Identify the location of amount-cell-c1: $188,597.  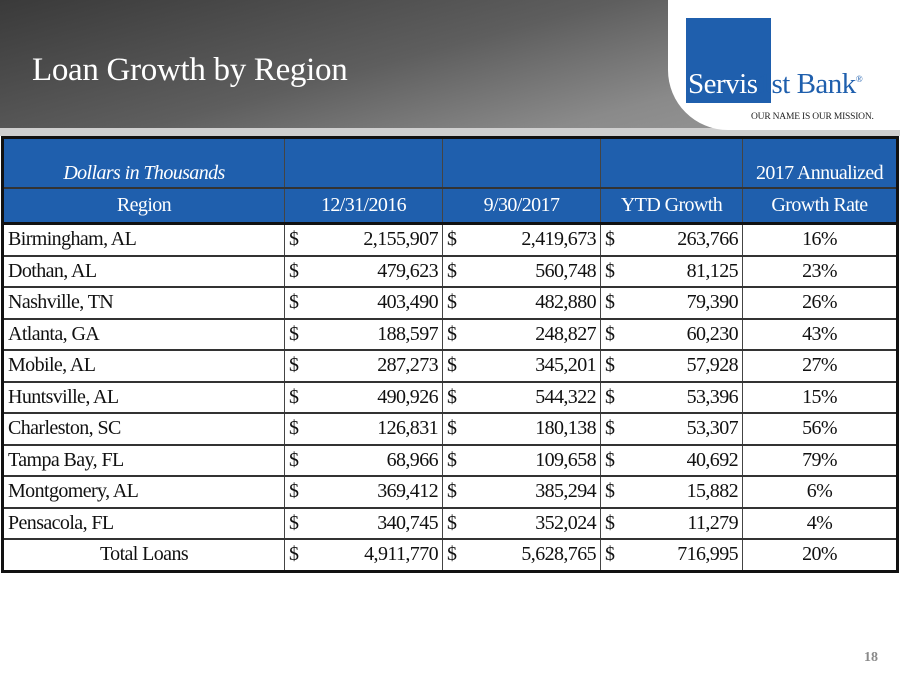
(363, 334).